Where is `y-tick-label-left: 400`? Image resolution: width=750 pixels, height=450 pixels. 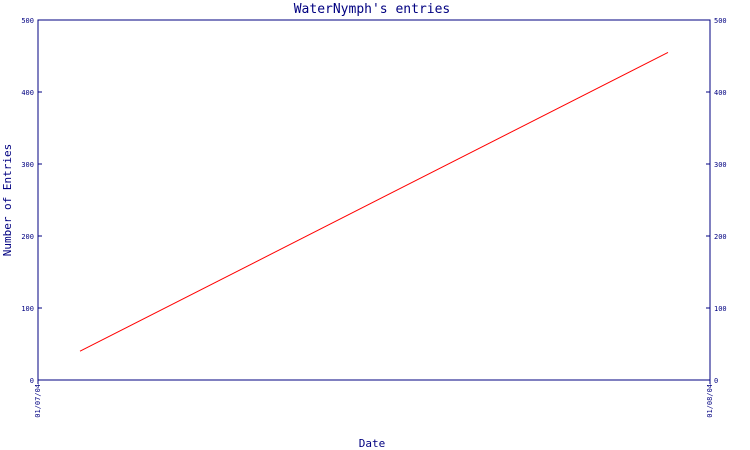
y-tick-label-left: 400 is located at coordinates (27, 93).